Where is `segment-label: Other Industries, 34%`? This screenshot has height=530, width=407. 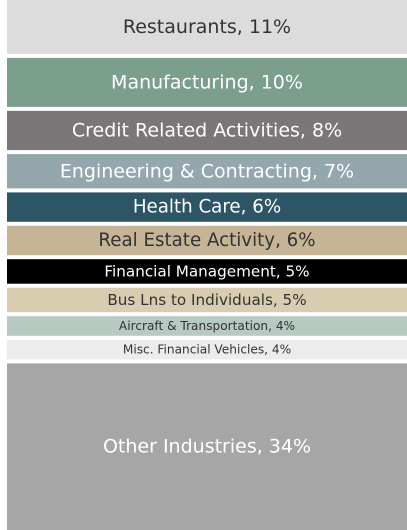
segment-label: Other Industries, 34% is located at coordinates (207, 447).